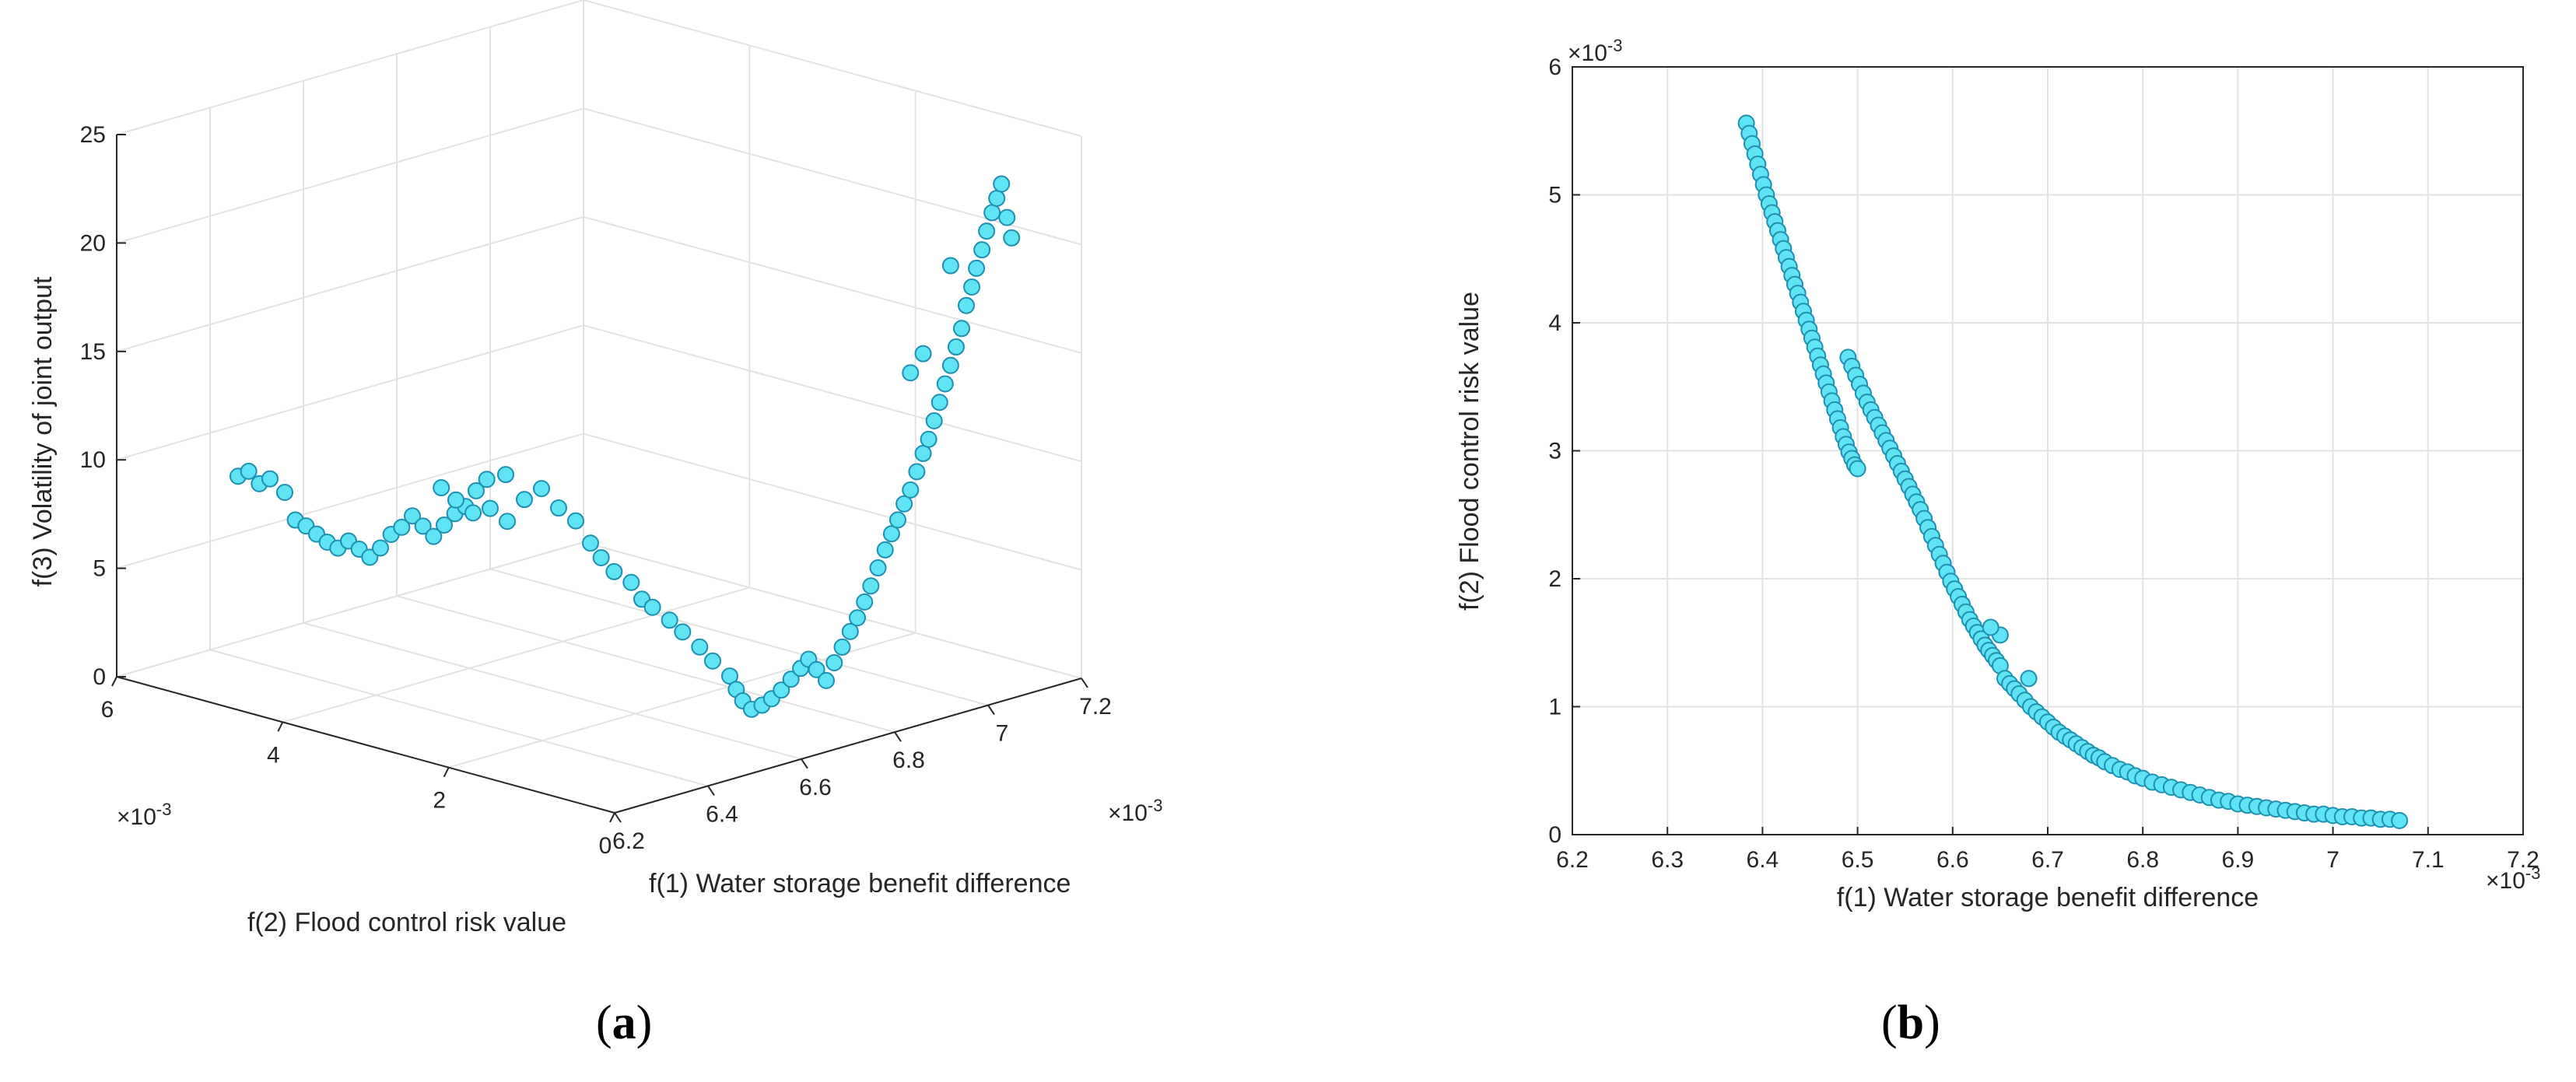 This screenshot has height=1082, width=2576. Describe the element at coordinates (722, 814) in the screenshot. I see `panel-a-x-tick-label: 6.4` at that location.